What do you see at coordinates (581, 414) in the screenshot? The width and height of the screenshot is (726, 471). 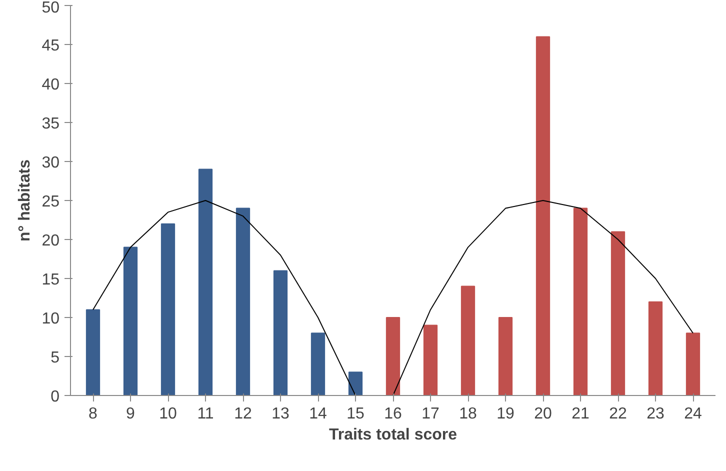 I see `x-tick-label: 21` at bounding box center [581, 414].